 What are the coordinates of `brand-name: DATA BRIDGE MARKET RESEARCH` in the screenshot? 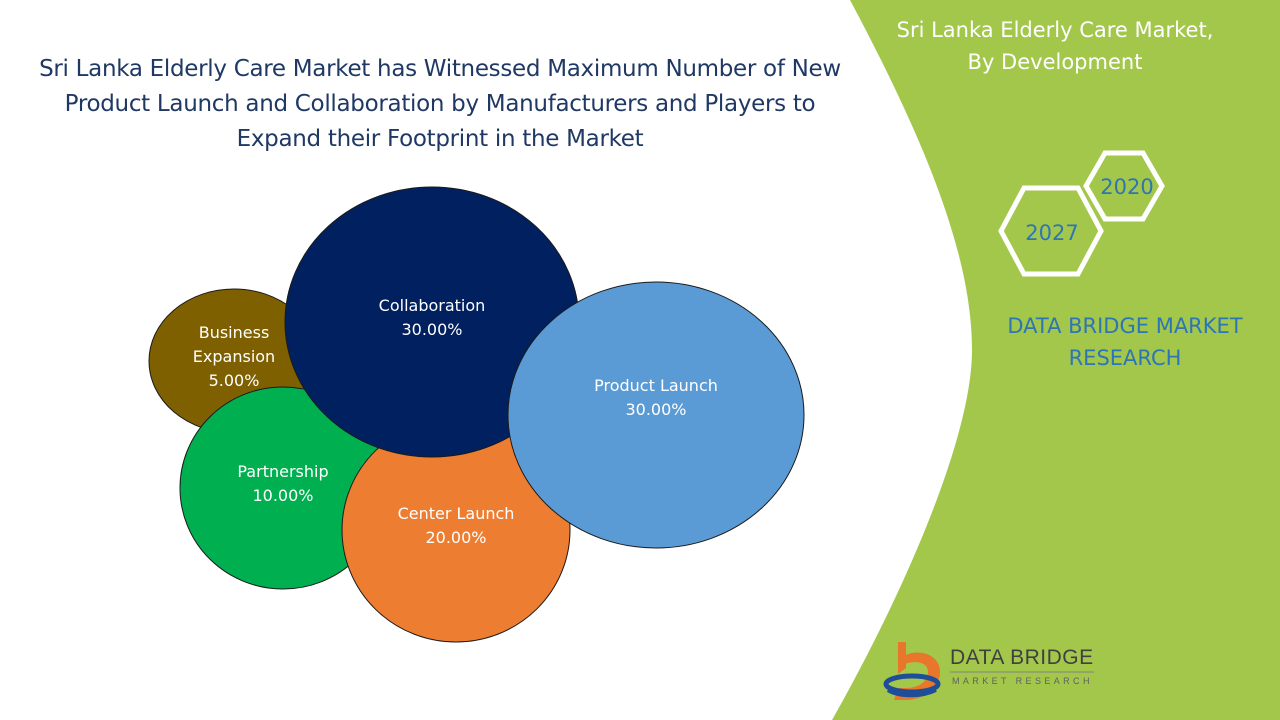 It's located at (1125, 342).